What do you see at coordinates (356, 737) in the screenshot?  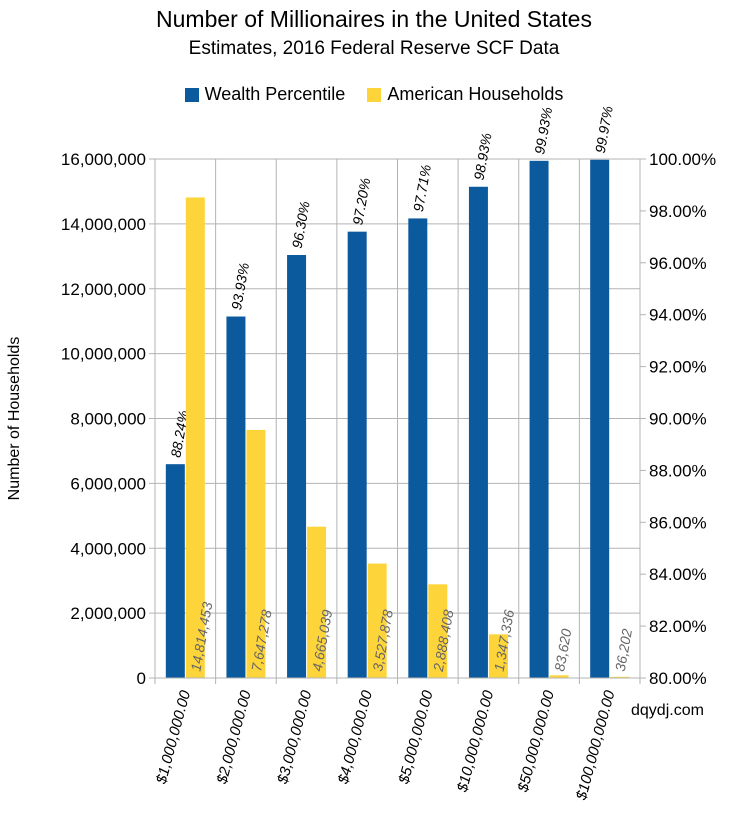 I see `x-axis-category-label: $4,000,000.00` at bounding box center [356, 737].